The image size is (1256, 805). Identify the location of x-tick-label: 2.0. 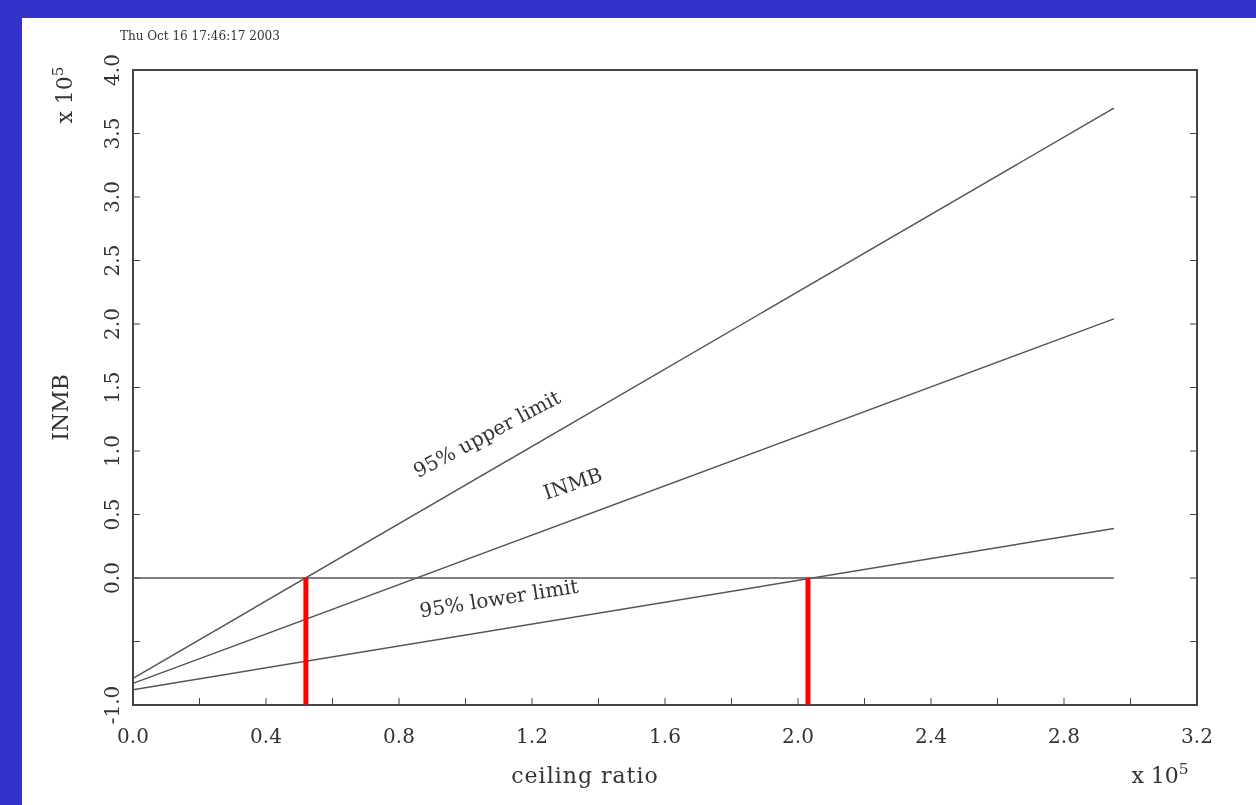
(798, 736).